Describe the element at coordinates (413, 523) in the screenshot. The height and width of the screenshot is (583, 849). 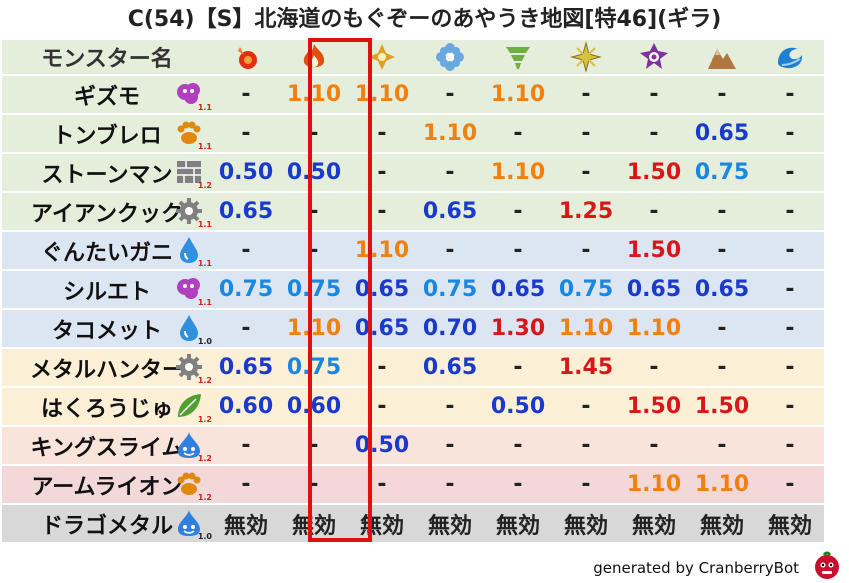
I see `table-row: ドラゴメタル 1.0 無効 無効 無効 無効 無効 無効 無効 無効 無効` at that location.